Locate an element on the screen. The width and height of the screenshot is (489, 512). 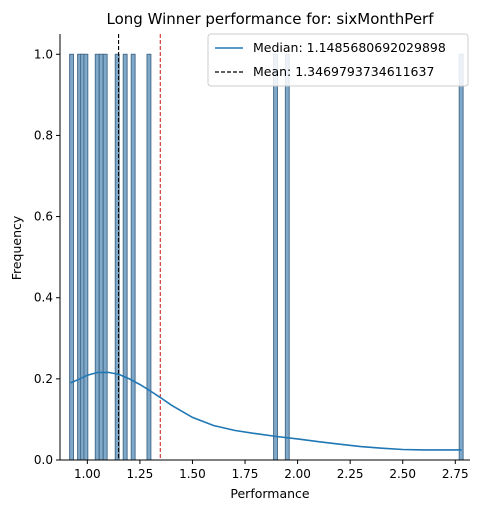
legend-label-mean: Mean: 1.3469793734611637 is located at coordinates (343, 71).